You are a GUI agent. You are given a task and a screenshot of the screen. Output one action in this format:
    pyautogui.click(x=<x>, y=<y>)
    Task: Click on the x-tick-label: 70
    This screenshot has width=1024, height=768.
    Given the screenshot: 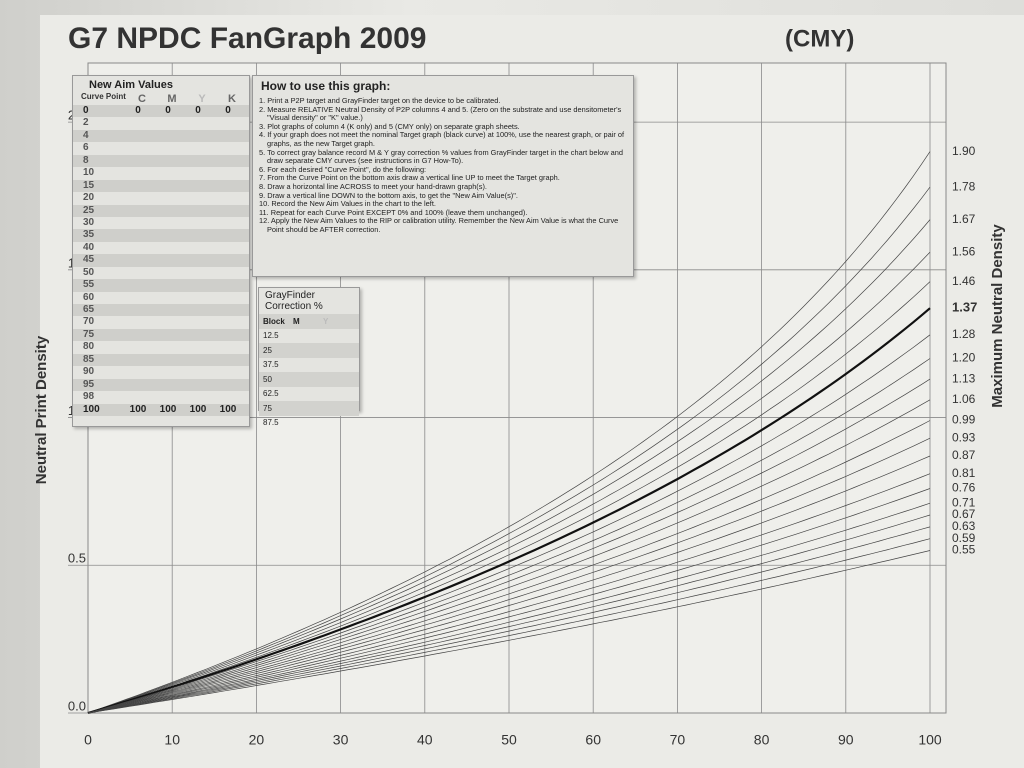 What is the action you would take?
    pyautogui.click(x=678, y=740)
    